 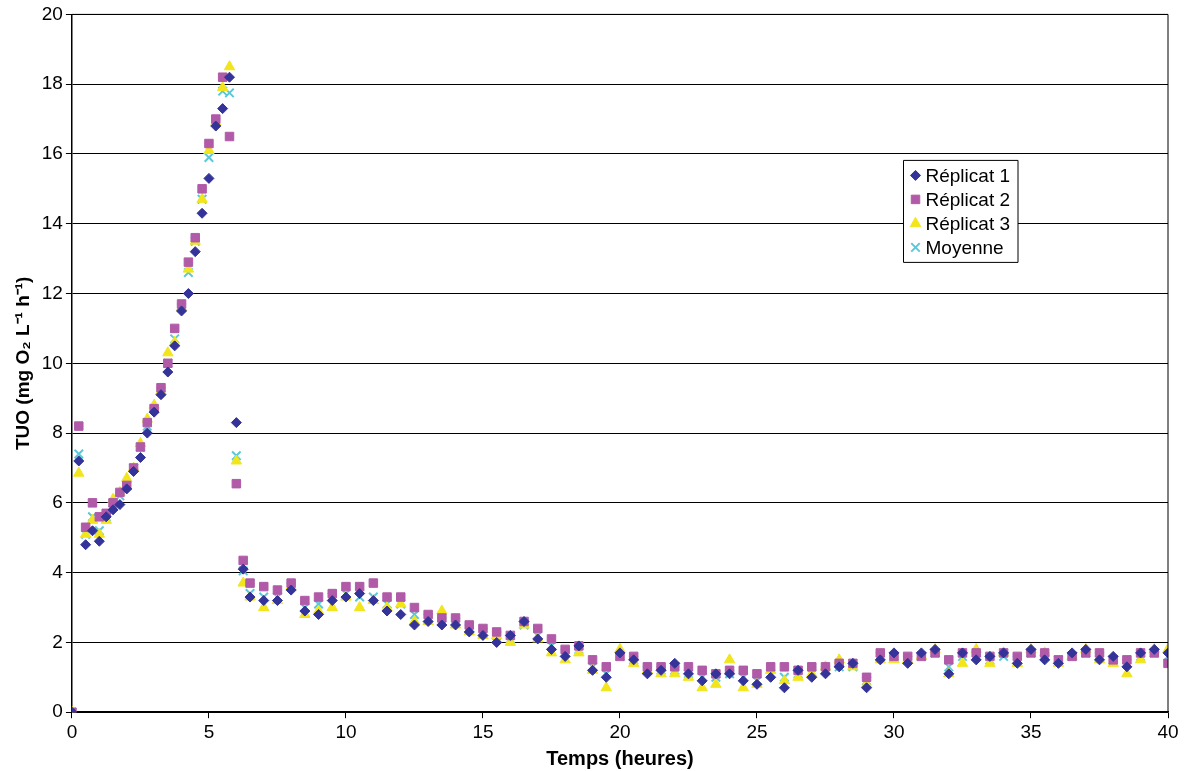 What do you see at coordinates (964, 247) in the screenshot?
I see `legend-label: Moyenne` at bounding box center [964, 247].